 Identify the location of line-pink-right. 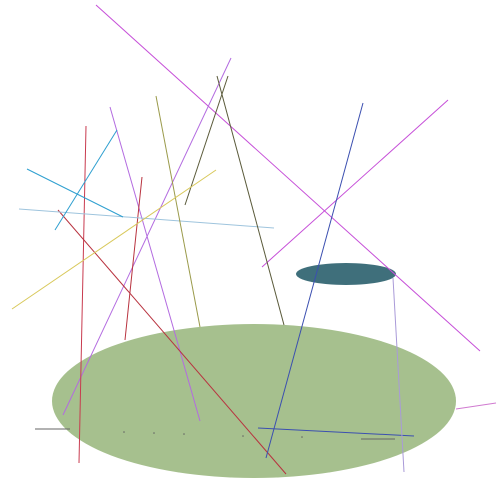
(476, 406).